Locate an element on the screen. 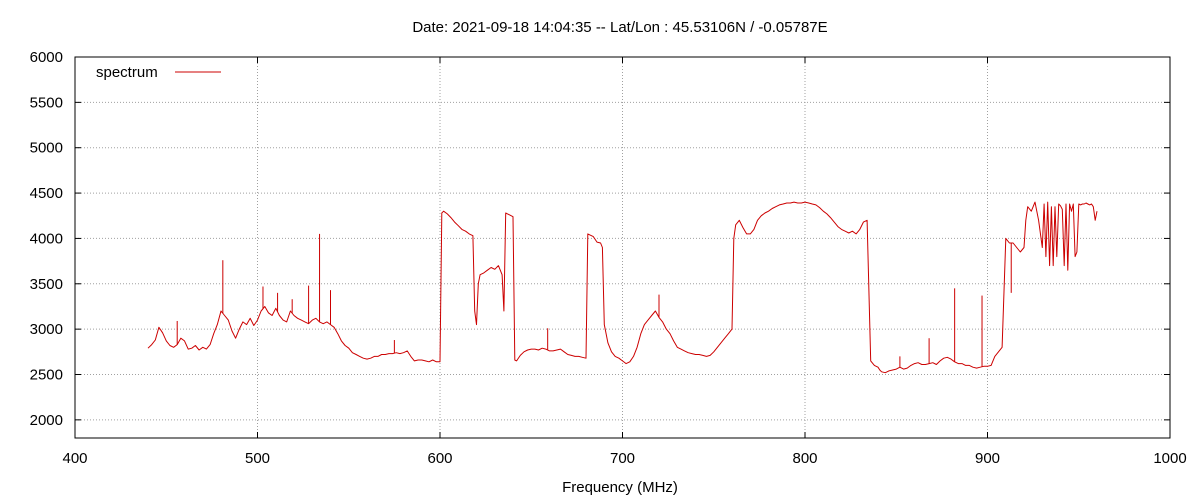  x-tick-label: 800 is located at coordinates (804, 458).